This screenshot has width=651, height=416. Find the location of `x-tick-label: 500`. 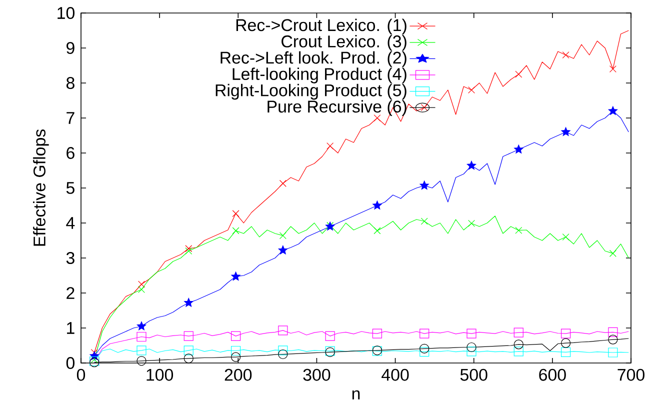

x-tick-label: 500 is located at coordinates (474, 374).